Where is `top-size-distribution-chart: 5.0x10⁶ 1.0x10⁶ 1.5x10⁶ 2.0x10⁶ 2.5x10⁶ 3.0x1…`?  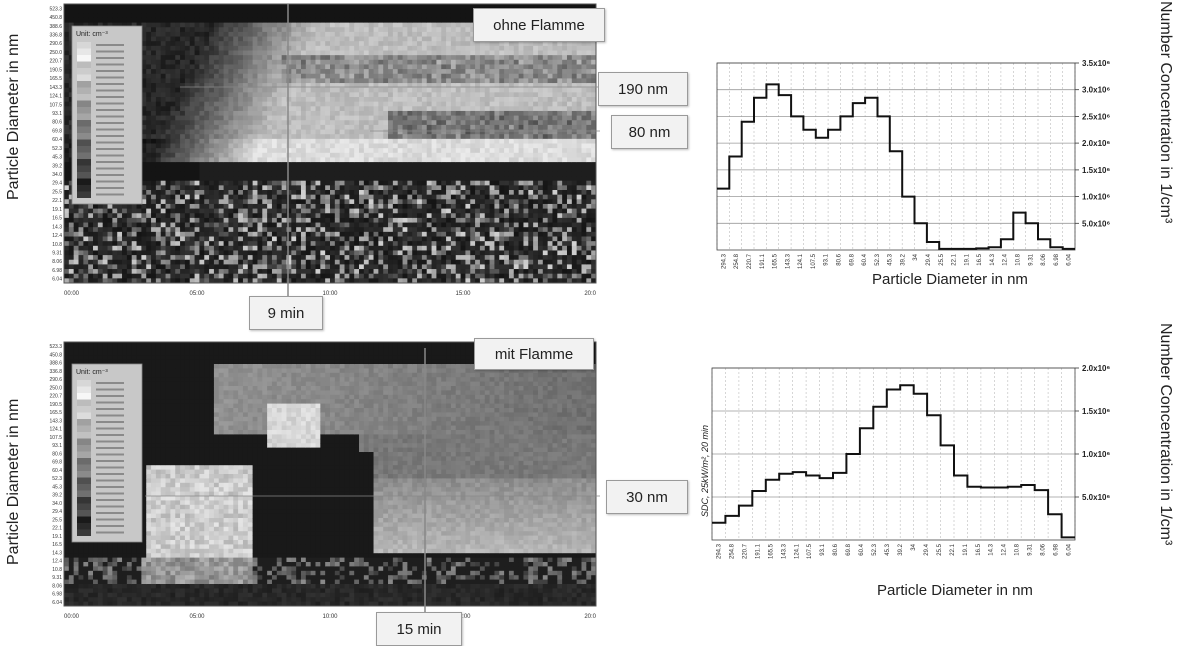 top-size-distribution-chart: 5.0x10⁶ 1.0x10⁶ 1.5x10⁶ 2.0x10⁶ 2.5x10⁶ 3.0x1… is located at coordinates (913, 164).